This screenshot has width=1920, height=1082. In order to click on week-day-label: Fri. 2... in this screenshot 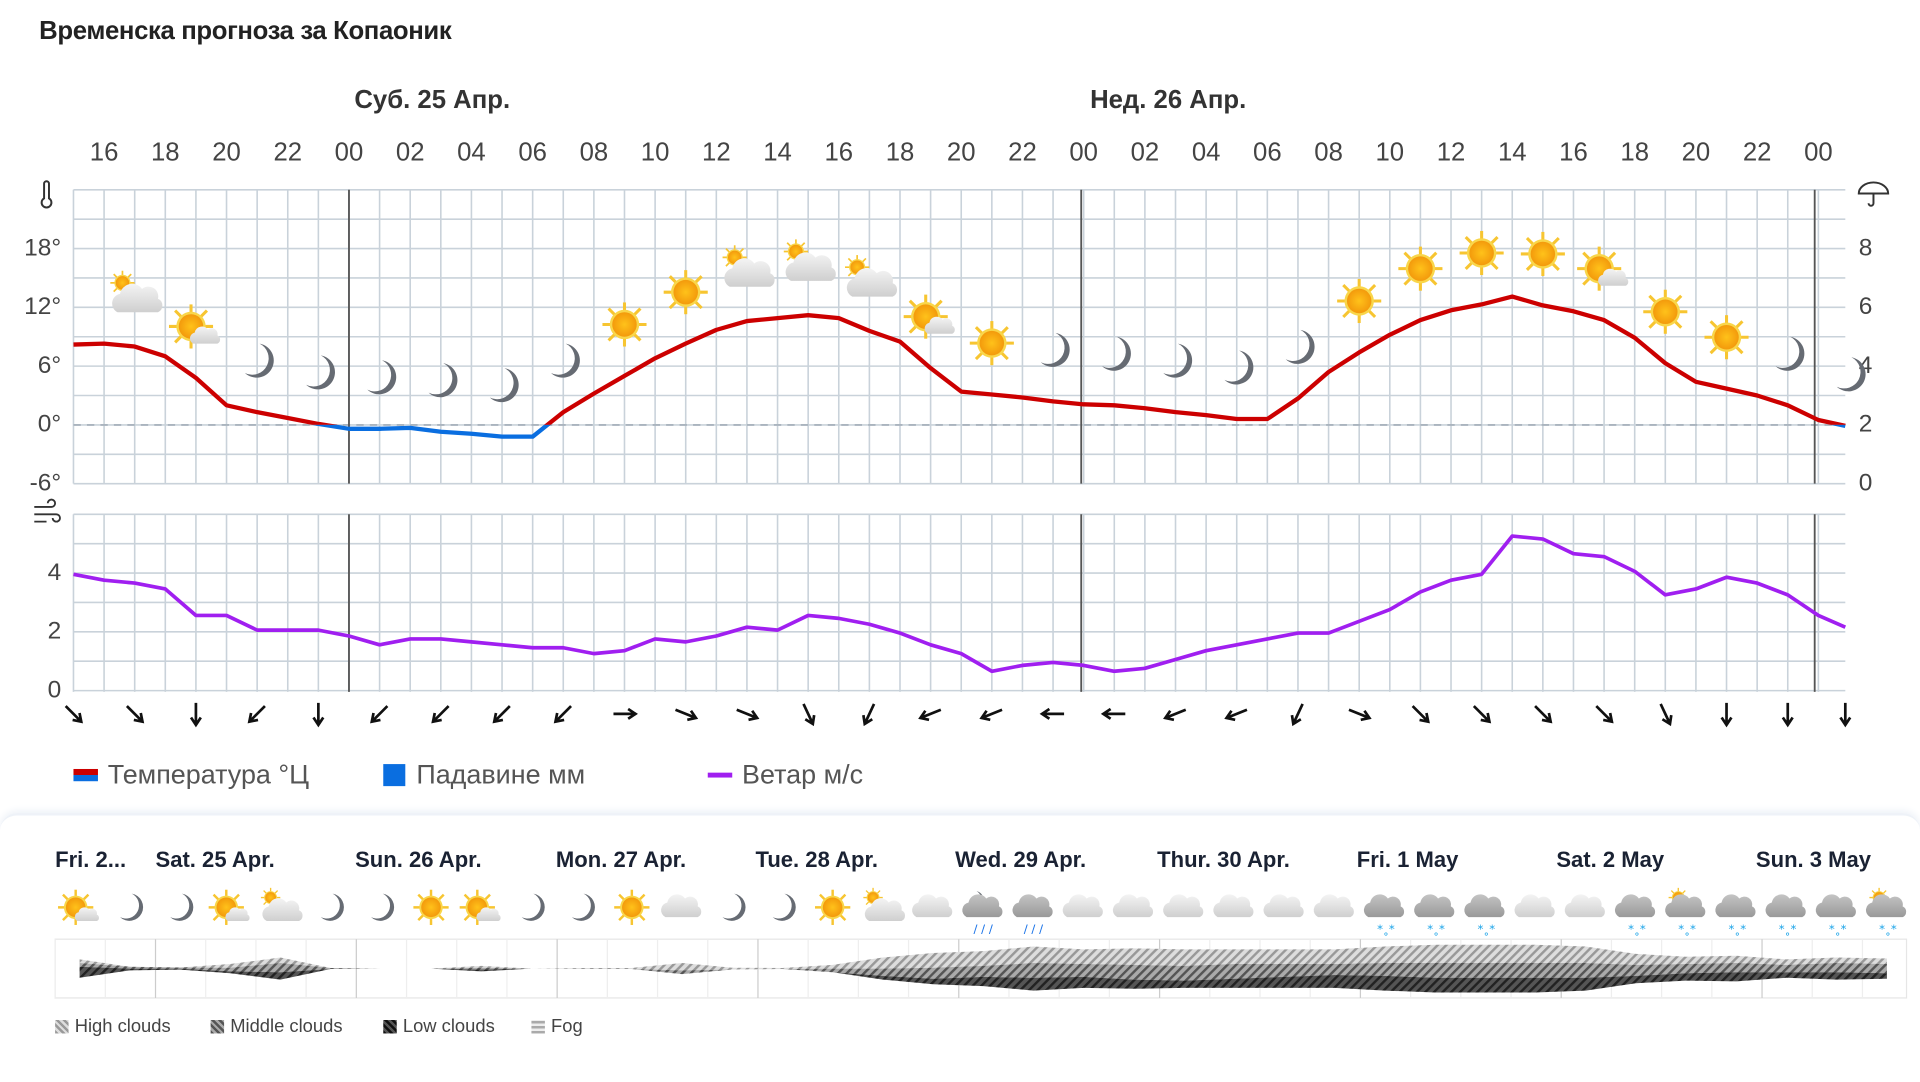, I will do `click(91, 859)`.